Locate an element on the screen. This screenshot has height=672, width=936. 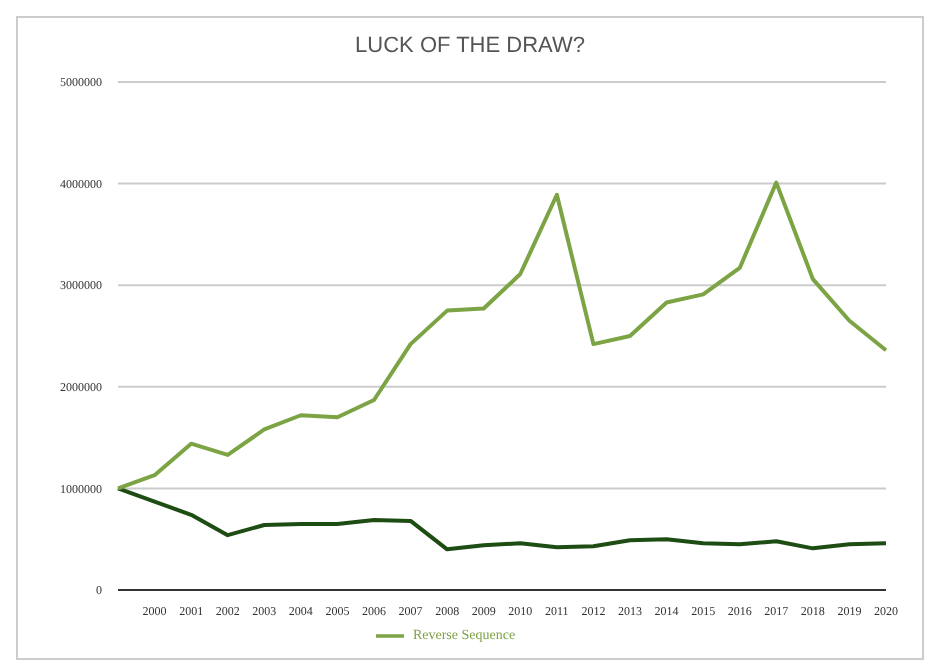
line-series is located at coordinates (502, 519).